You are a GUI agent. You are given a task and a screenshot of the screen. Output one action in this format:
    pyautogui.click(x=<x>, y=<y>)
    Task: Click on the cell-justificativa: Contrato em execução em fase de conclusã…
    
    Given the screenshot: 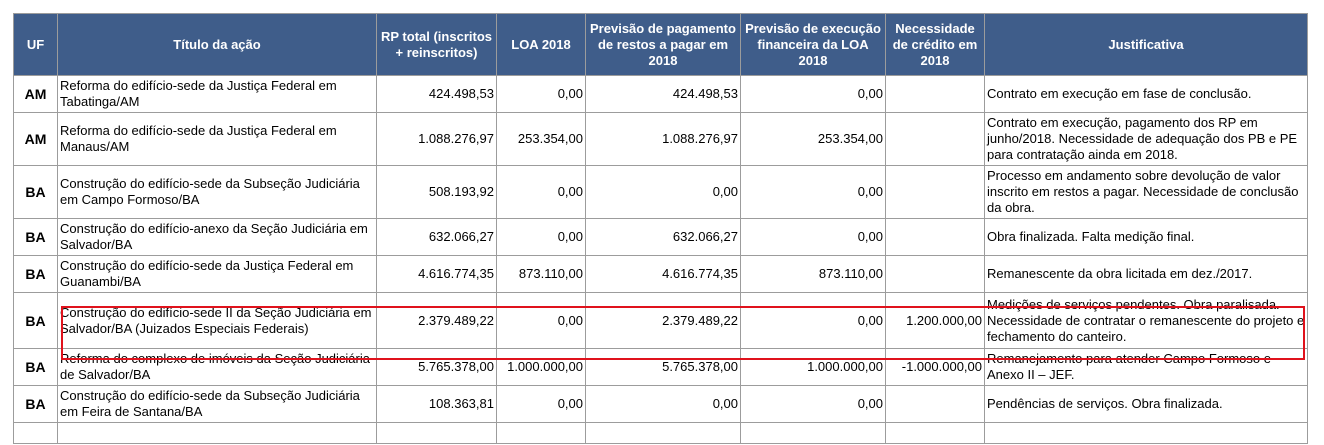 What is the action you would take?
    pyautogui.click(x=1146, y=94)
    